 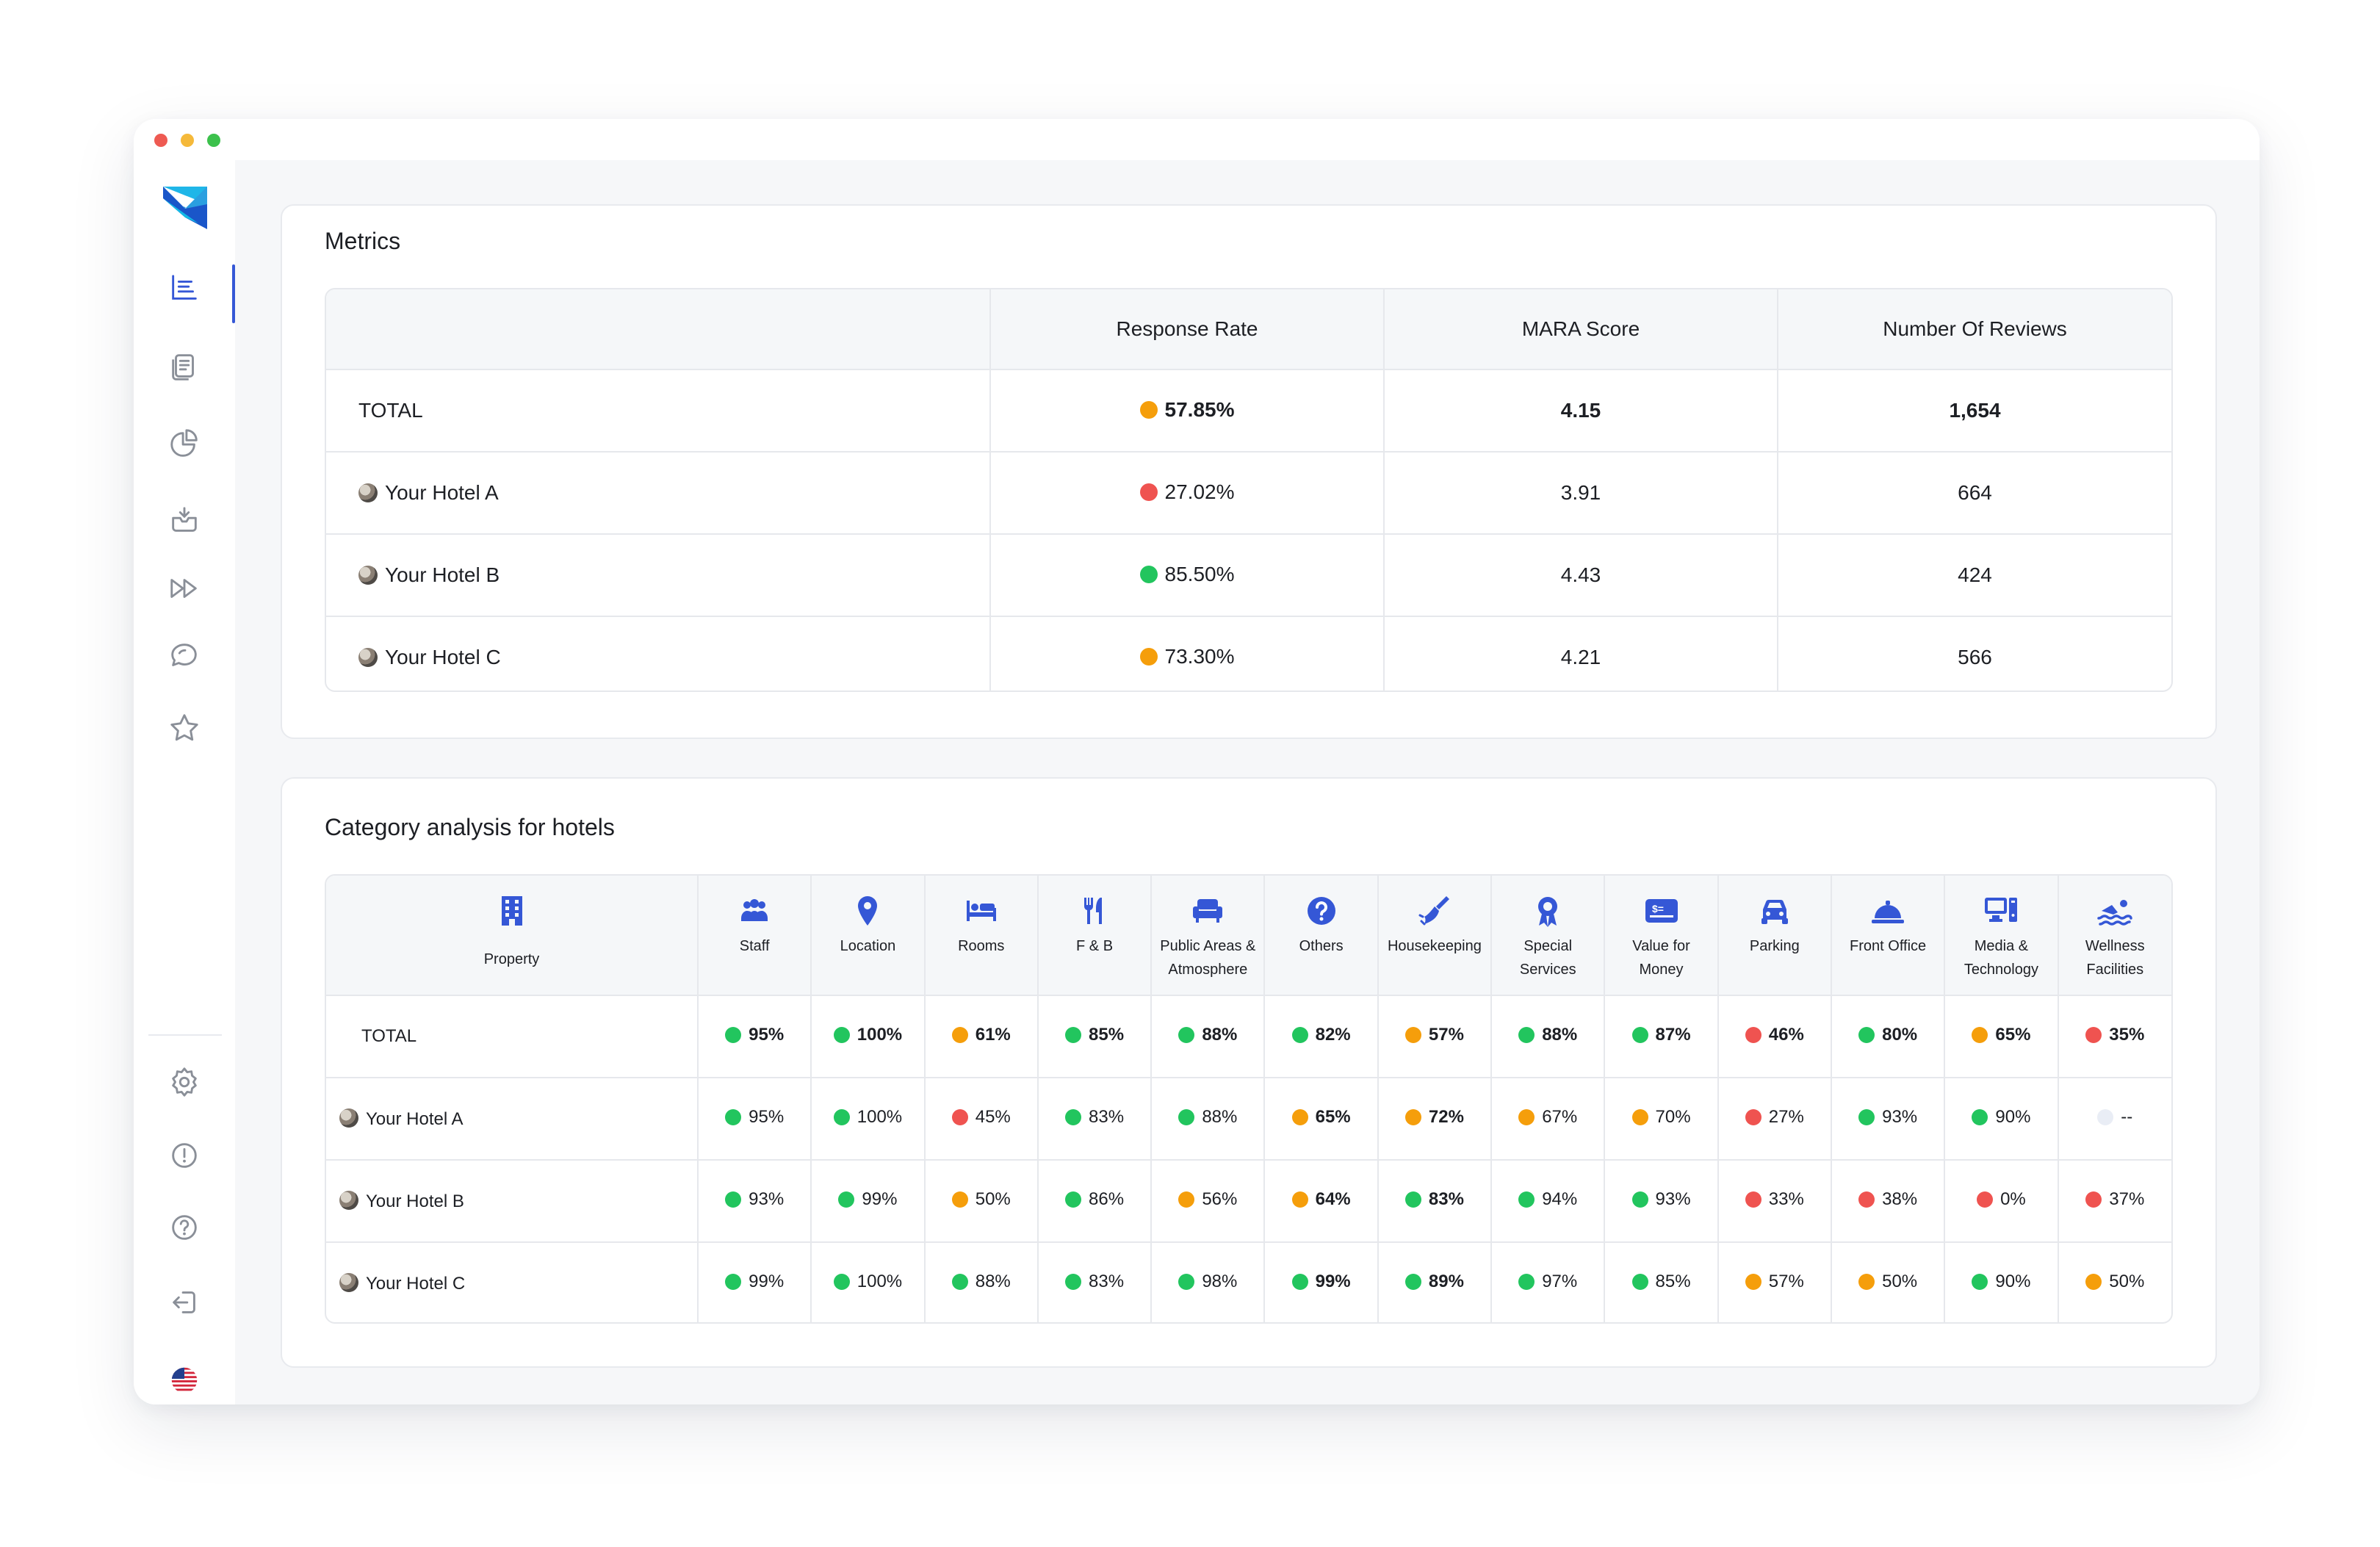 I want to click on category-column-header: Others, so click(x=1321, y=936).